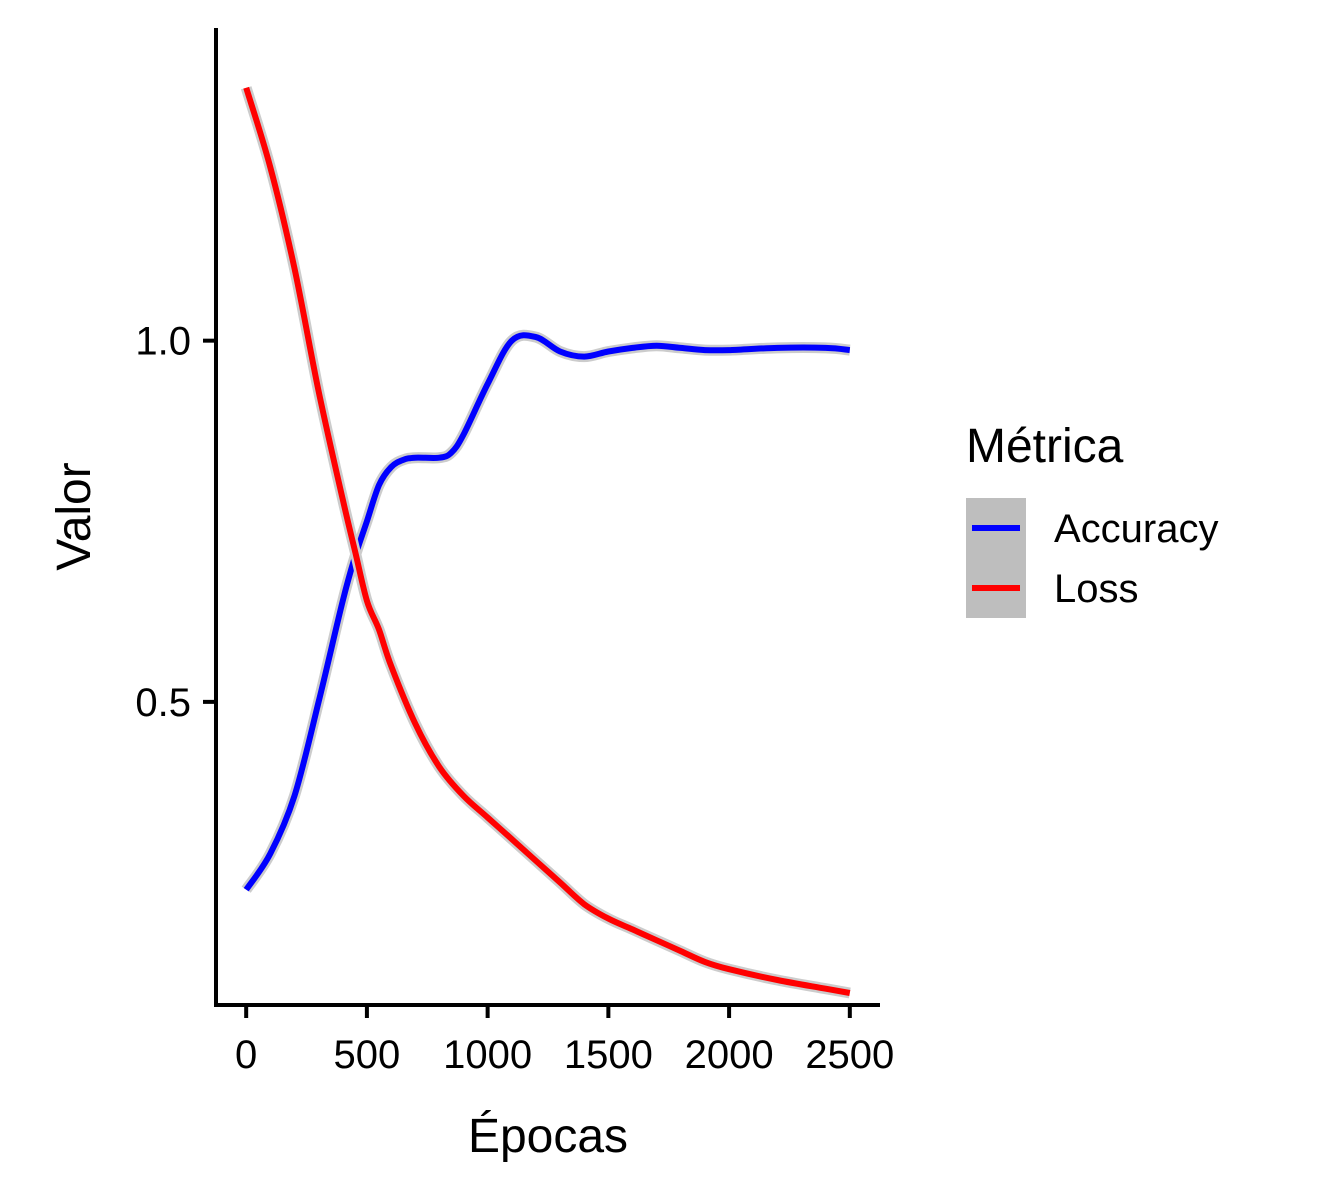  What do you see at coordinates (246, 1055) in the screenshot?
I see `x-tick-label: 0` at bounding box center [246, 1055].